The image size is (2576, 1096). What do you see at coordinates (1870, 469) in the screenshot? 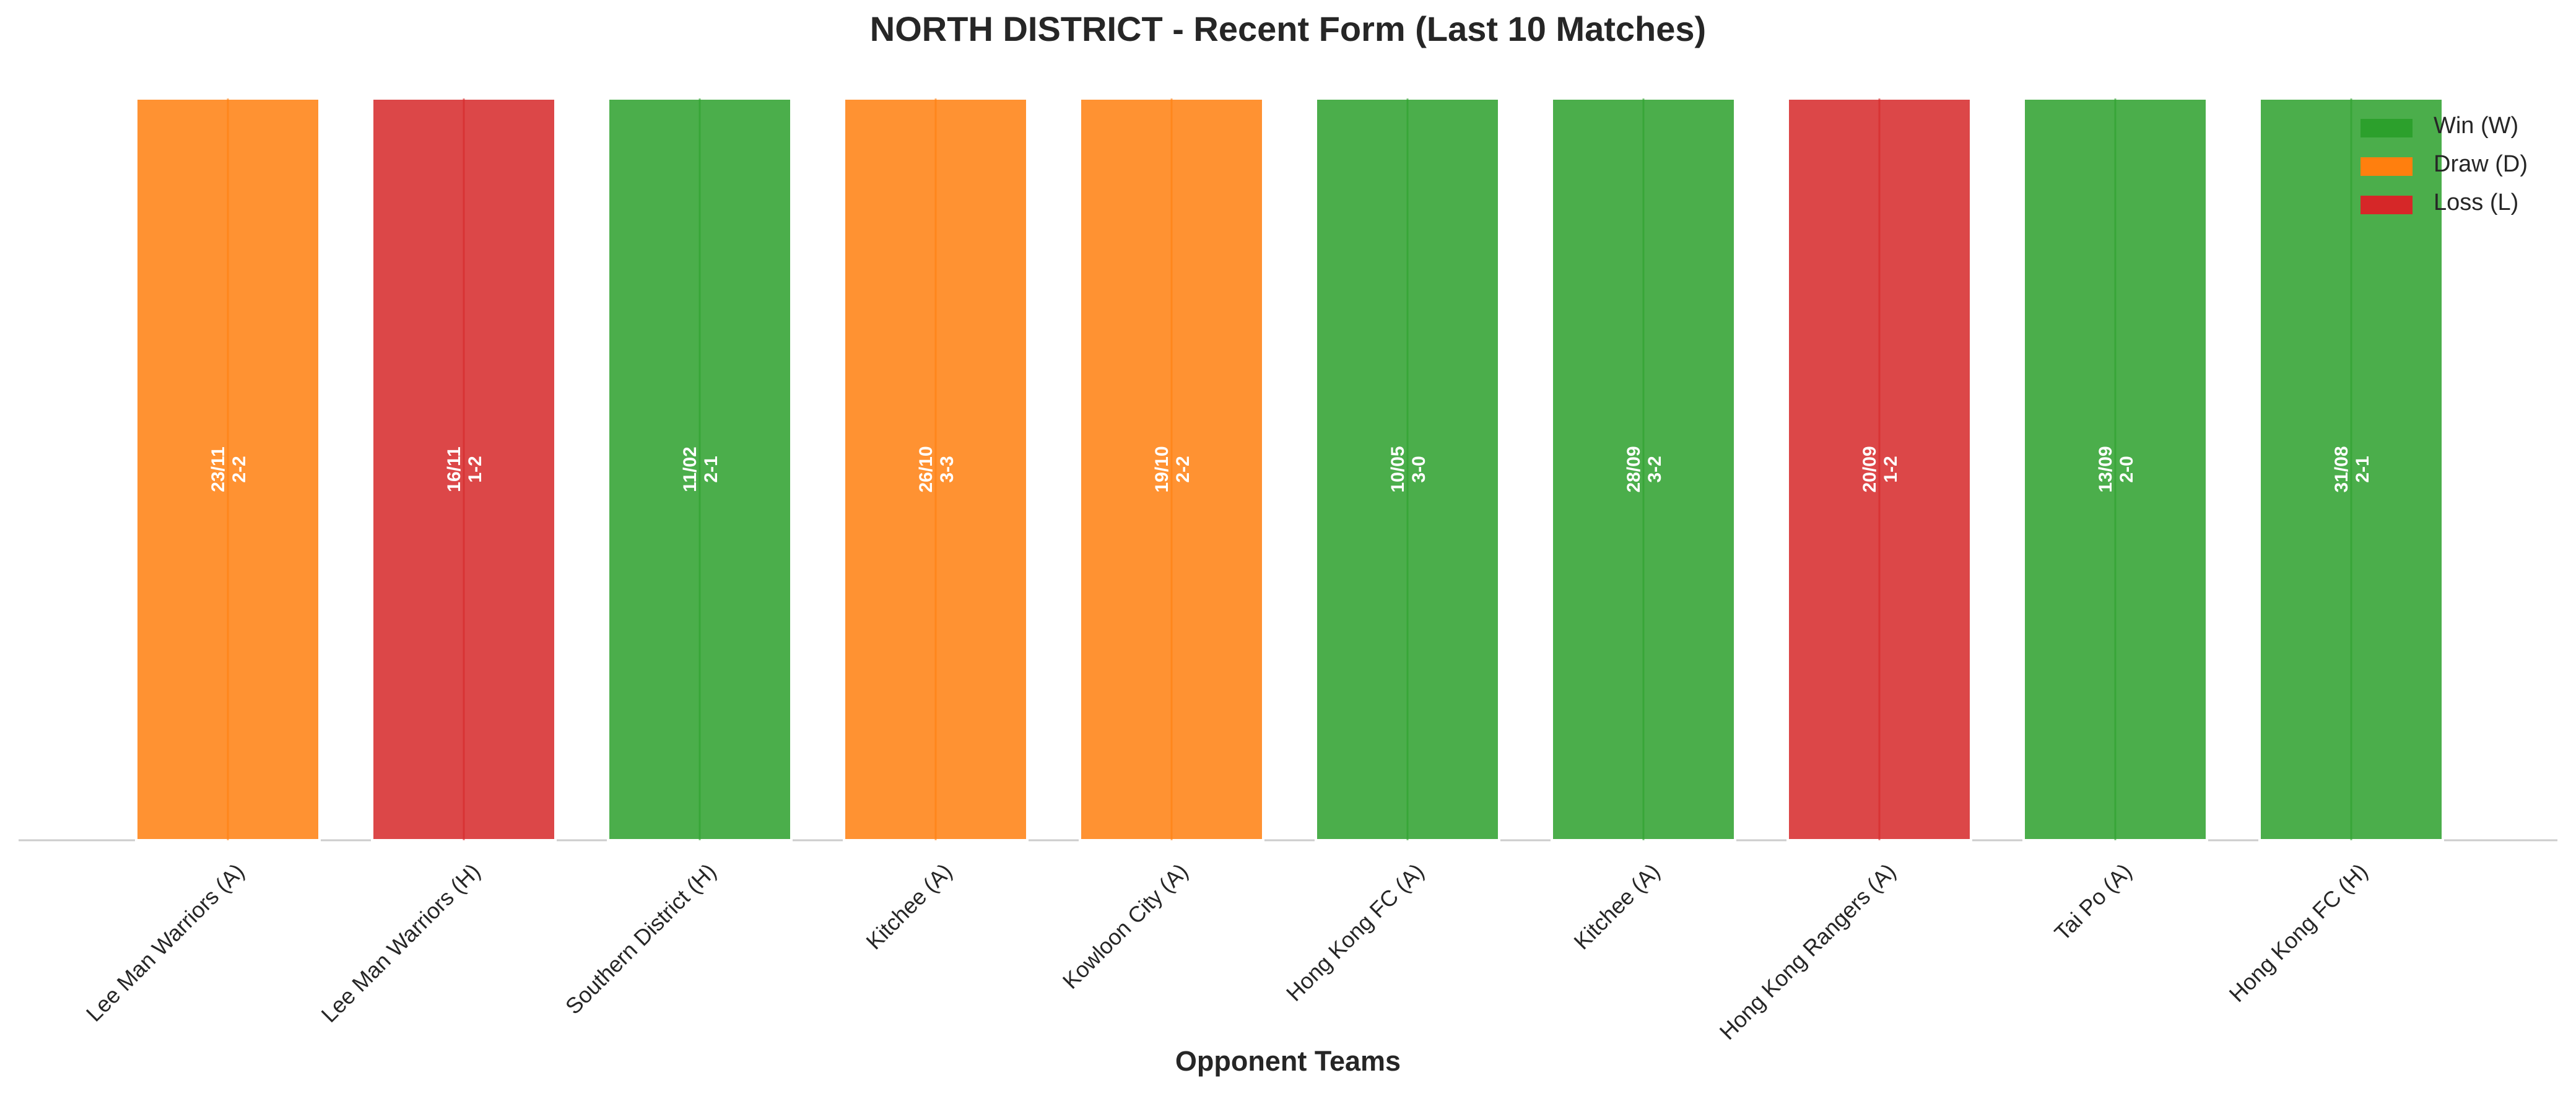
I see `bar-date-7: 20/09` at bounding box center [1870, 469].